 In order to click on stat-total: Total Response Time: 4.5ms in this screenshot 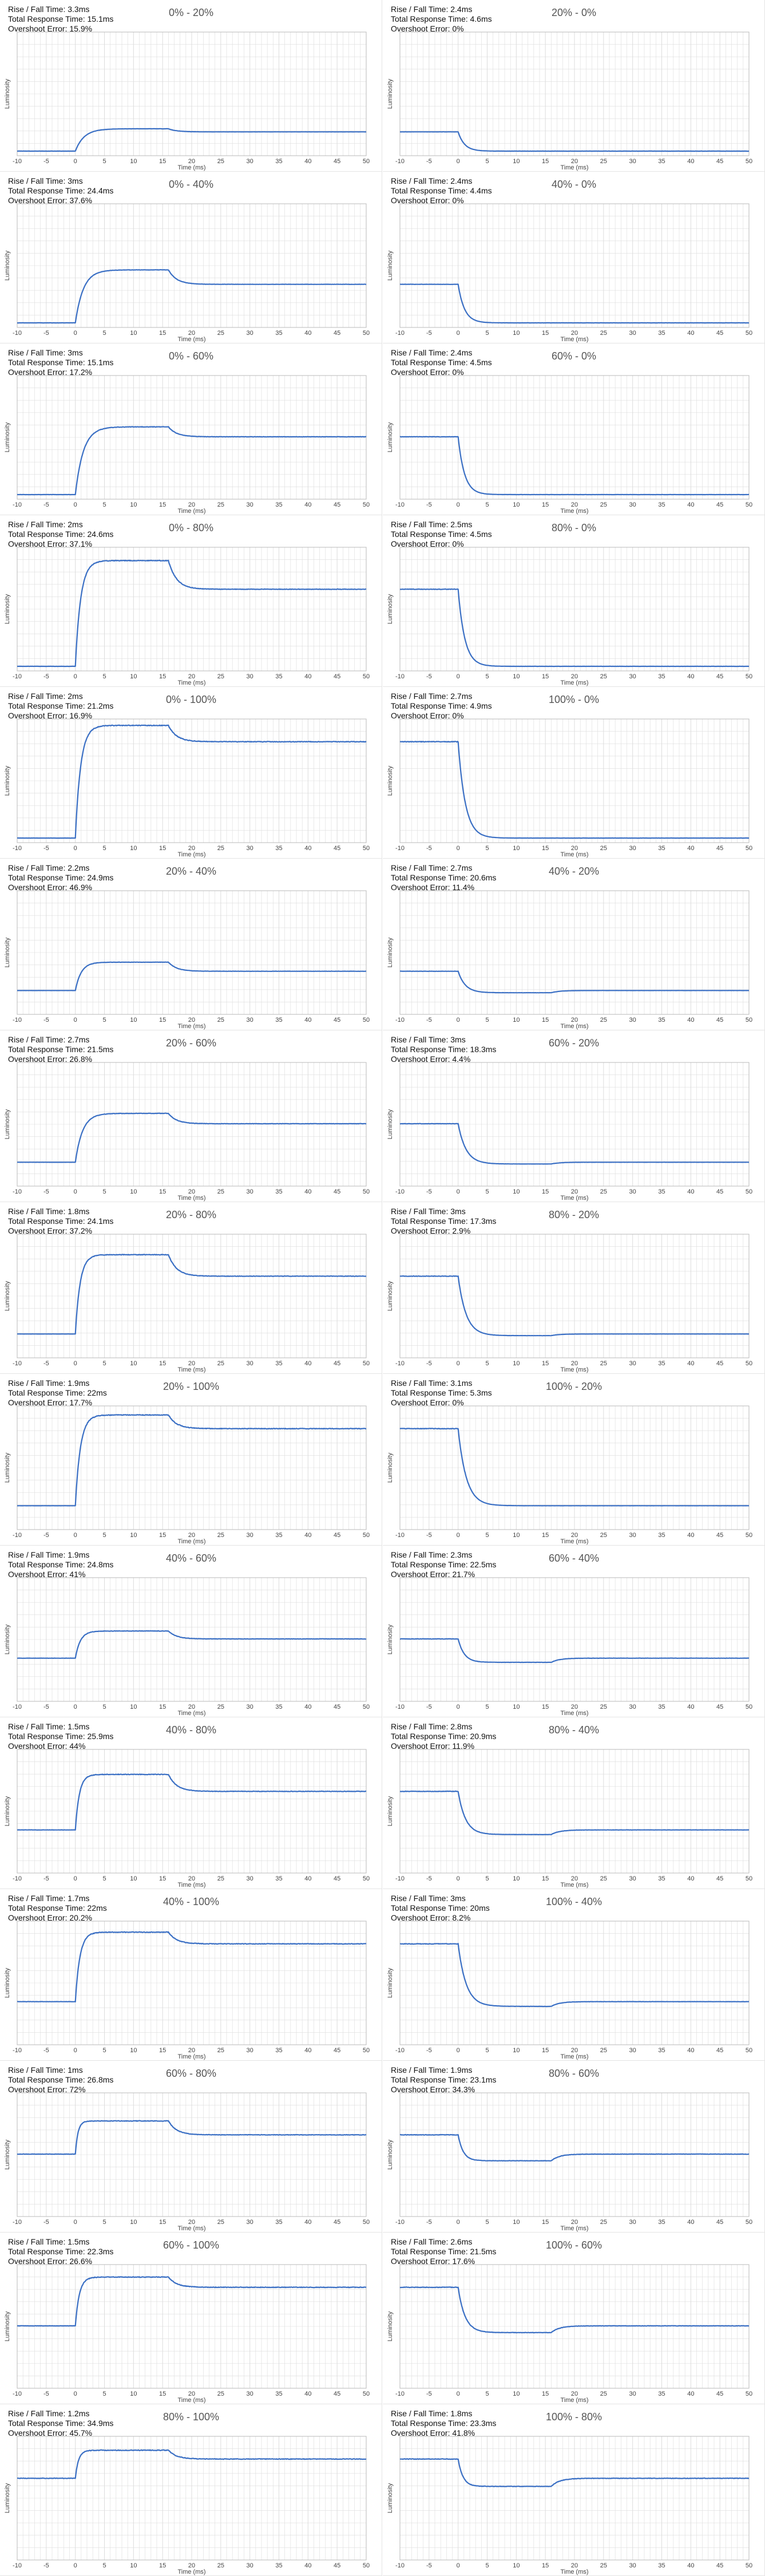, I will do `click(441, 362)`.